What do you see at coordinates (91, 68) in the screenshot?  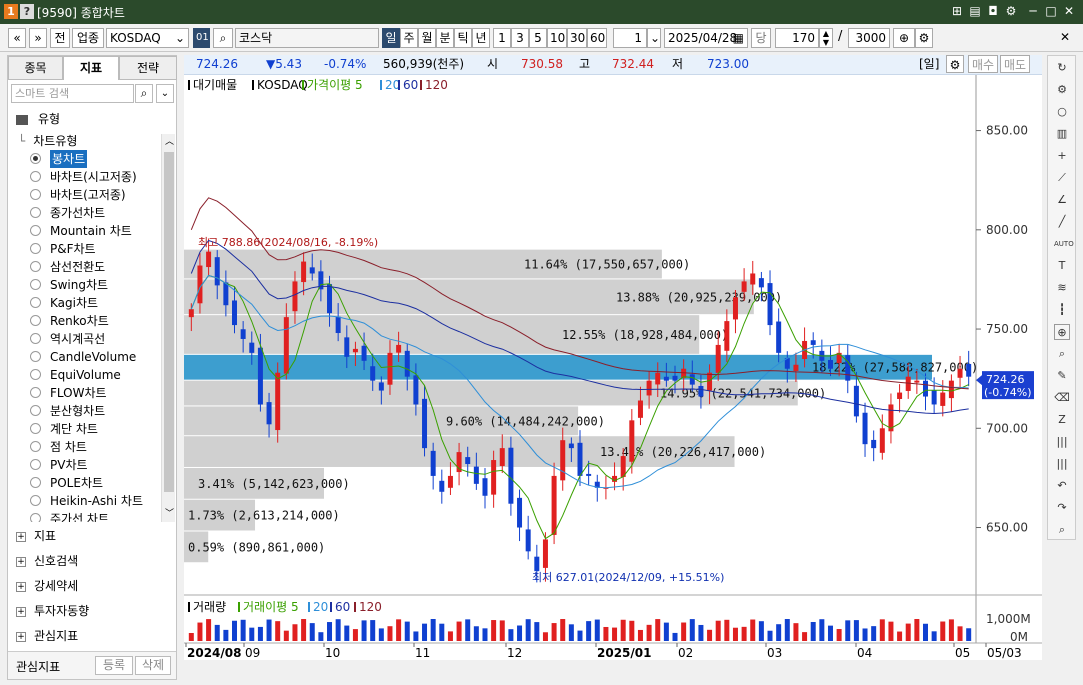 I see `tab-indicators: 지표` at bounding box center [91, 68].